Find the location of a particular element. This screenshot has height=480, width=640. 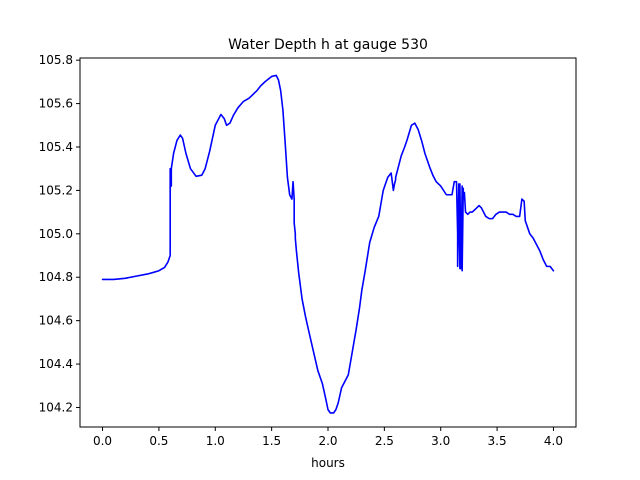

y-tick-label: 104.8 is located at coordinates (56, 277).